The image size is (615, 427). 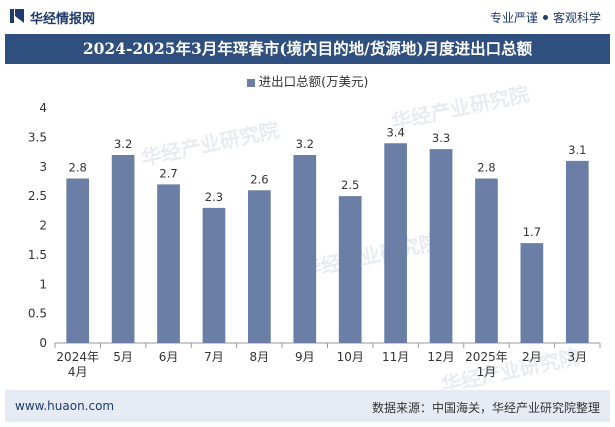 I want to click on x-tick-label: 7月, so click(x=214, y=357).